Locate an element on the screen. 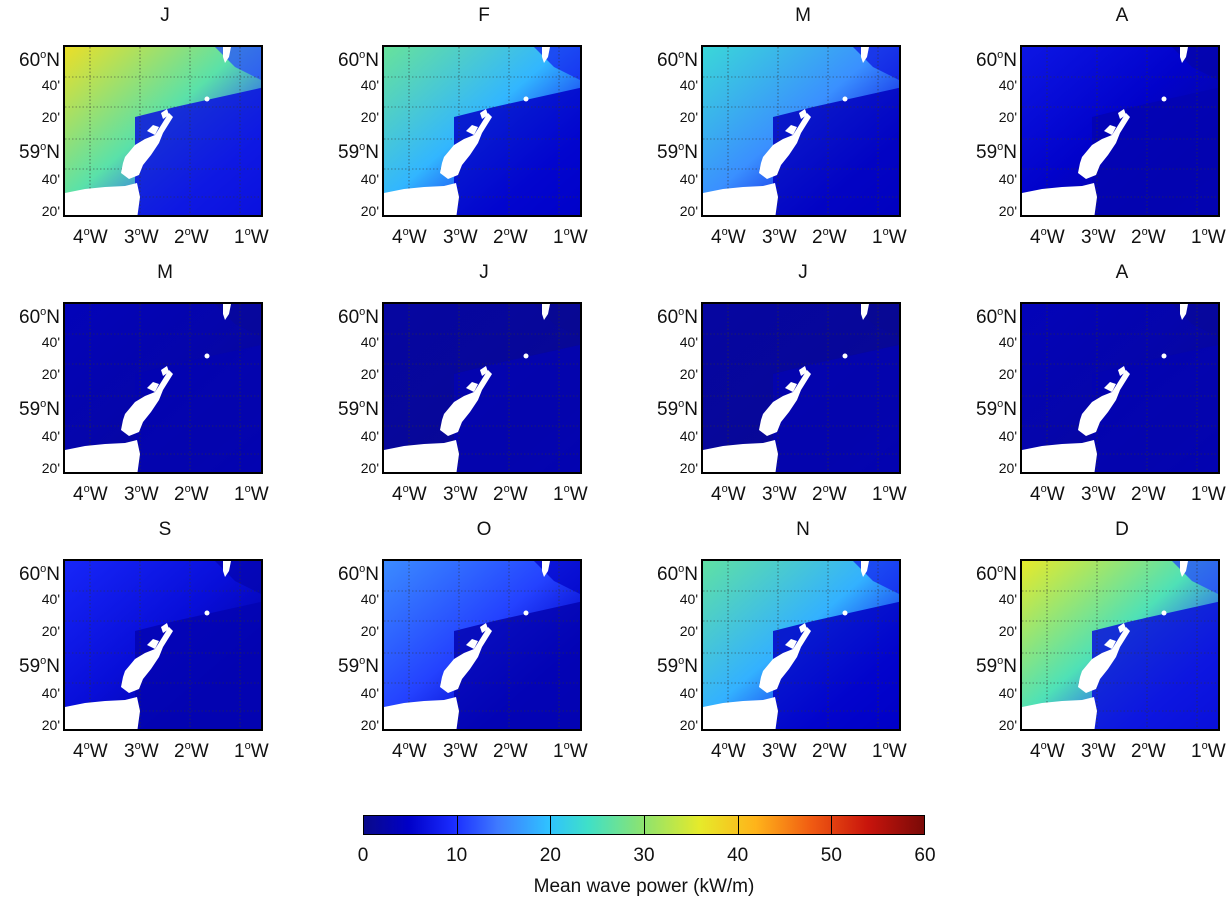  map-panel: M is located at coordinates (788, 130).